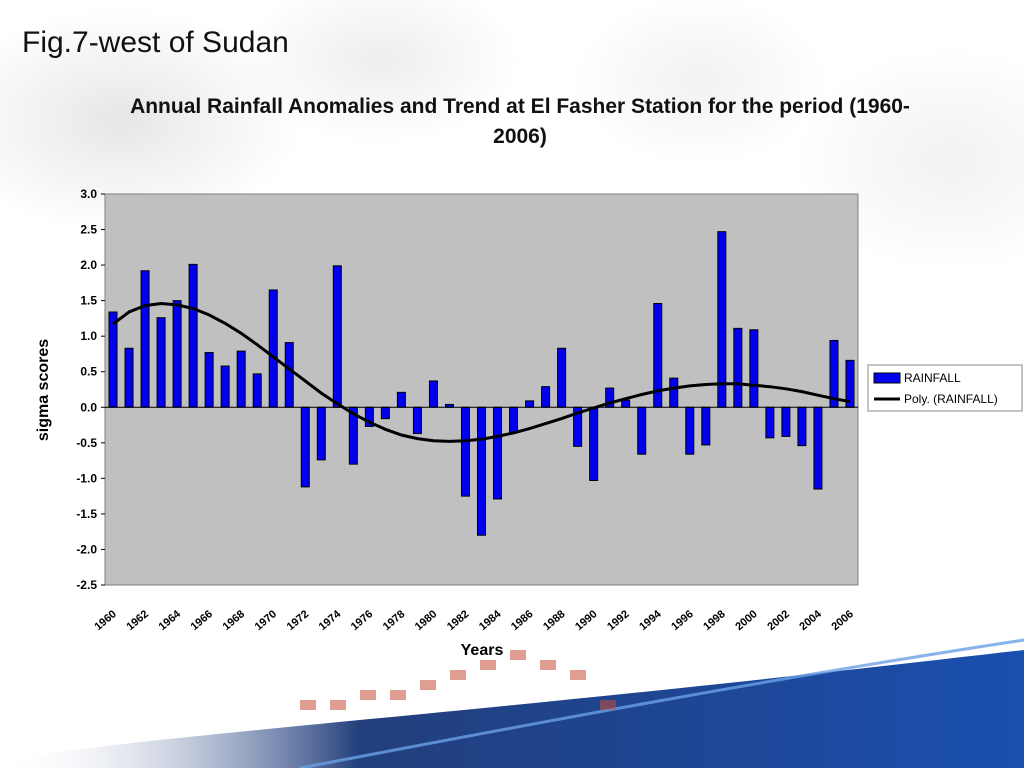 This screenshot has height=768, width=1024. What do you see at coordinates (626, 403) in the screenshot?
I see `bar-1992` at bounding box center [626, 403].